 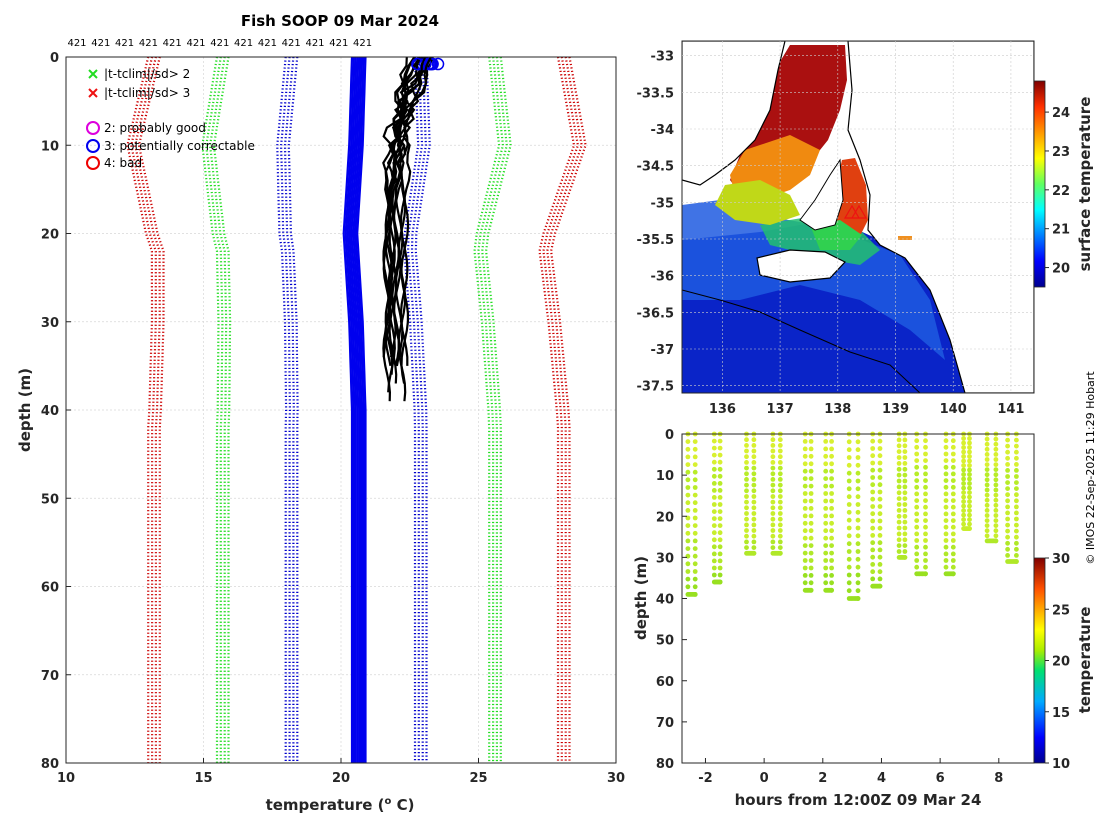 What do you see at coordinates (663, 350) in the screenshot?
I see `map-lat-label-8: -37` at bounding box center [663, 350].